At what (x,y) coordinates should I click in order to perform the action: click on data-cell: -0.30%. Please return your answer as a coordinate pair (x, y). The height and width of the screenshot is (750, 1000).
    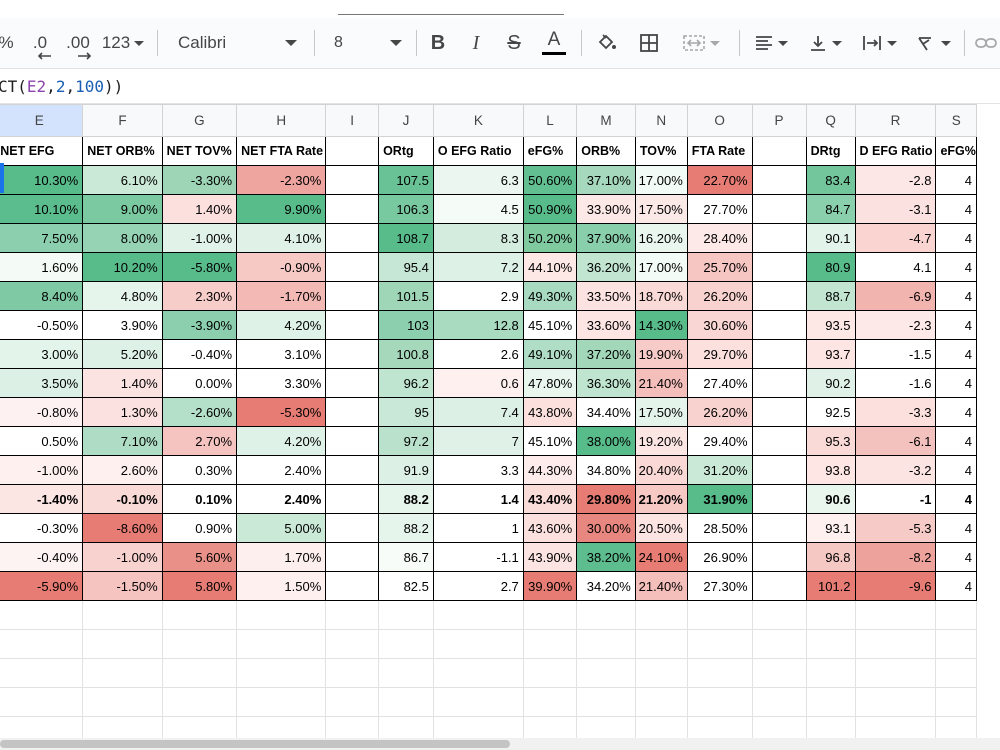
    Looking at the image, I should click on (42, 528).